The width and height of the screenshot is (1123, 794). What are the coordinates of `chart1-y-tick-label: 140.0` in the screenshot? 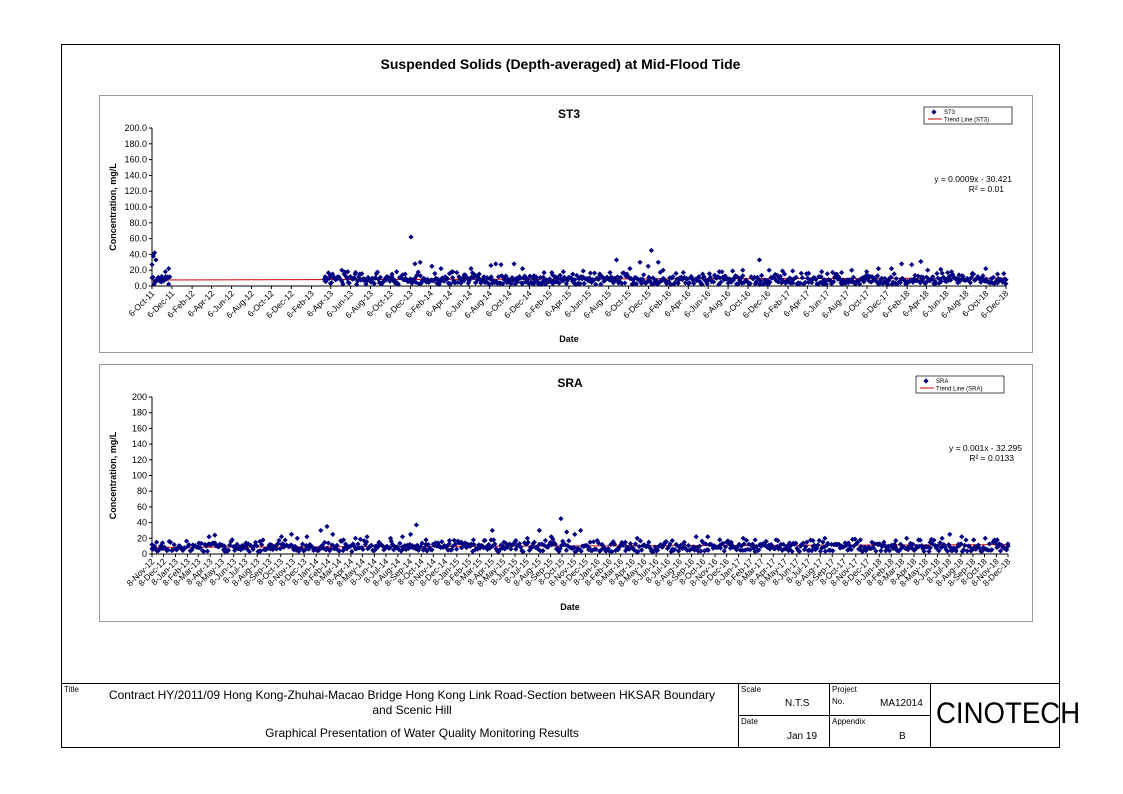 It's located at (135, 175).